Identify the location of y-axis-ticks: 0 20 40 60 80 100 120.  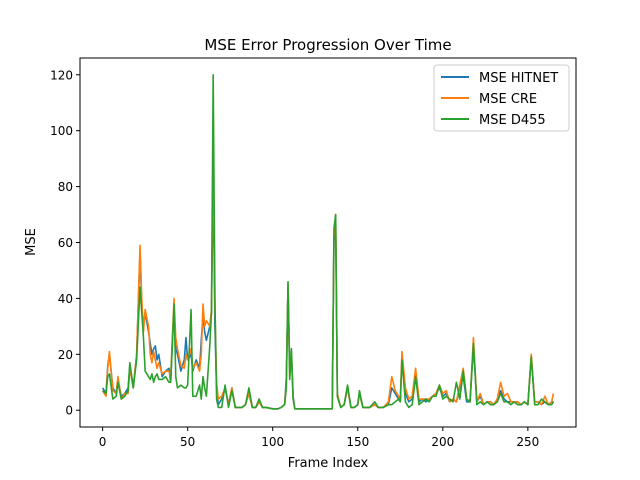
(65, 243).